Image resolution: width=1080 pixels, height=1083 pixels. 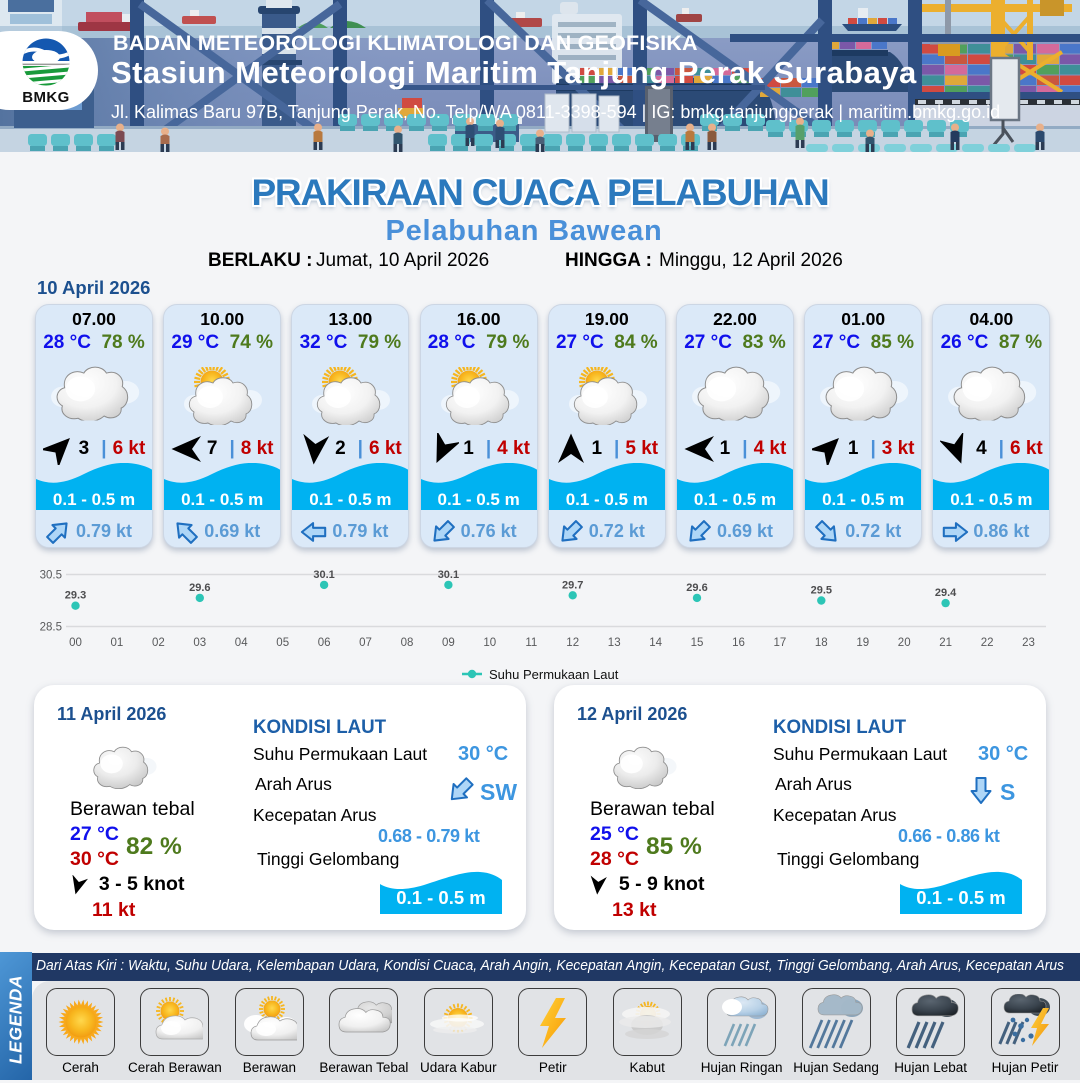 I want to click on svg-text: 29.5, so click(x=821, y=591).